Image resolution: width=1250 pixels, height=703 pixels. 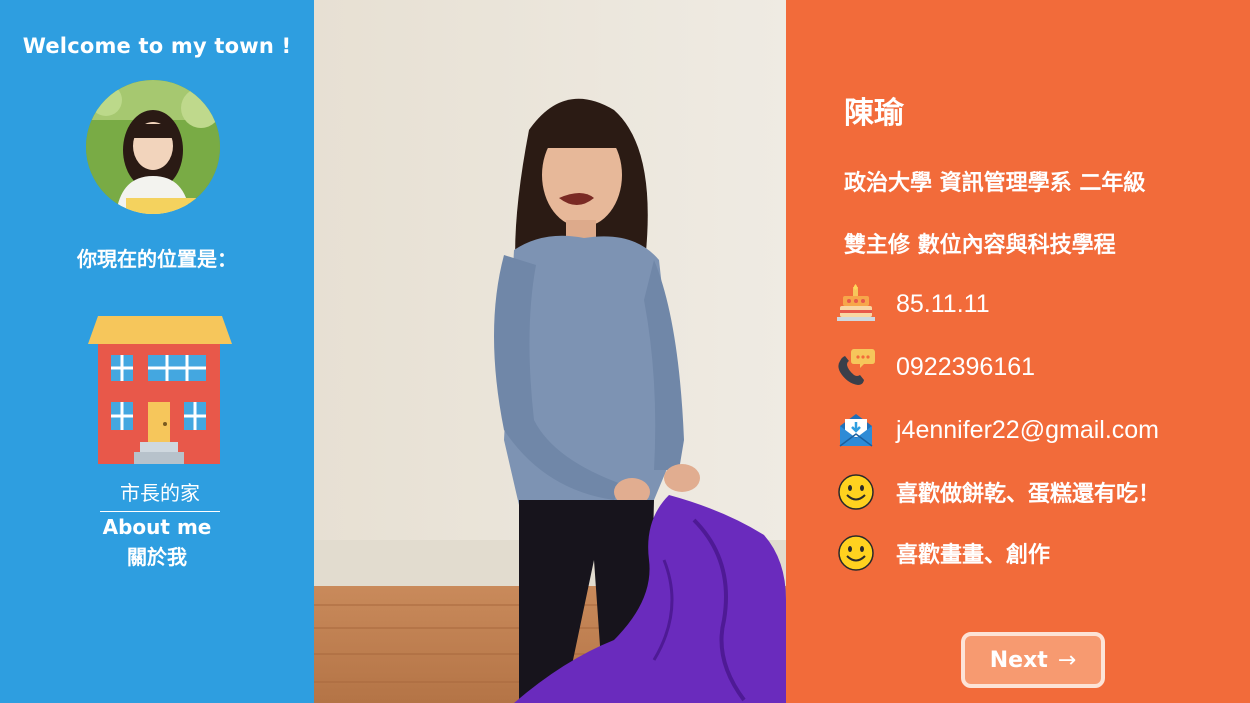 I want to click on email-text: j4ennifer22@gmail.com, so click(x=1028, y=429).